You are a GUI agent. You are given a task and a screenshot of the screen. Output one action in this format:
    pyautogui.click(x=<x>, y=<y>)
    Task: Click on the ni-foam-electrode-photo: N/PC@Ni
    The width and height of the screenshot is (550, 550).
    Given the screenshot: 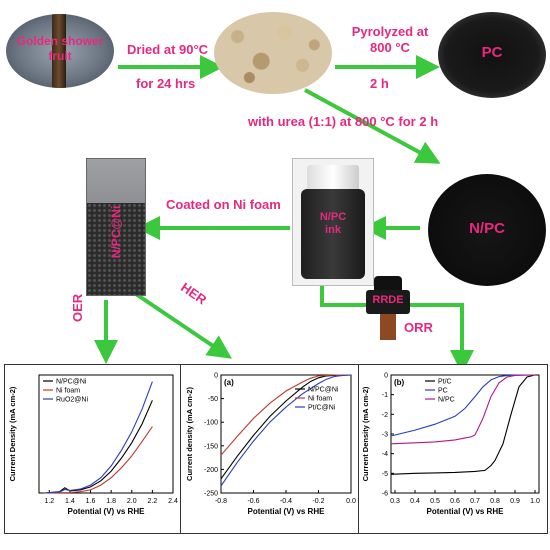 What is the action you would take?
    pyautogui.click(x=116, y=227)
    